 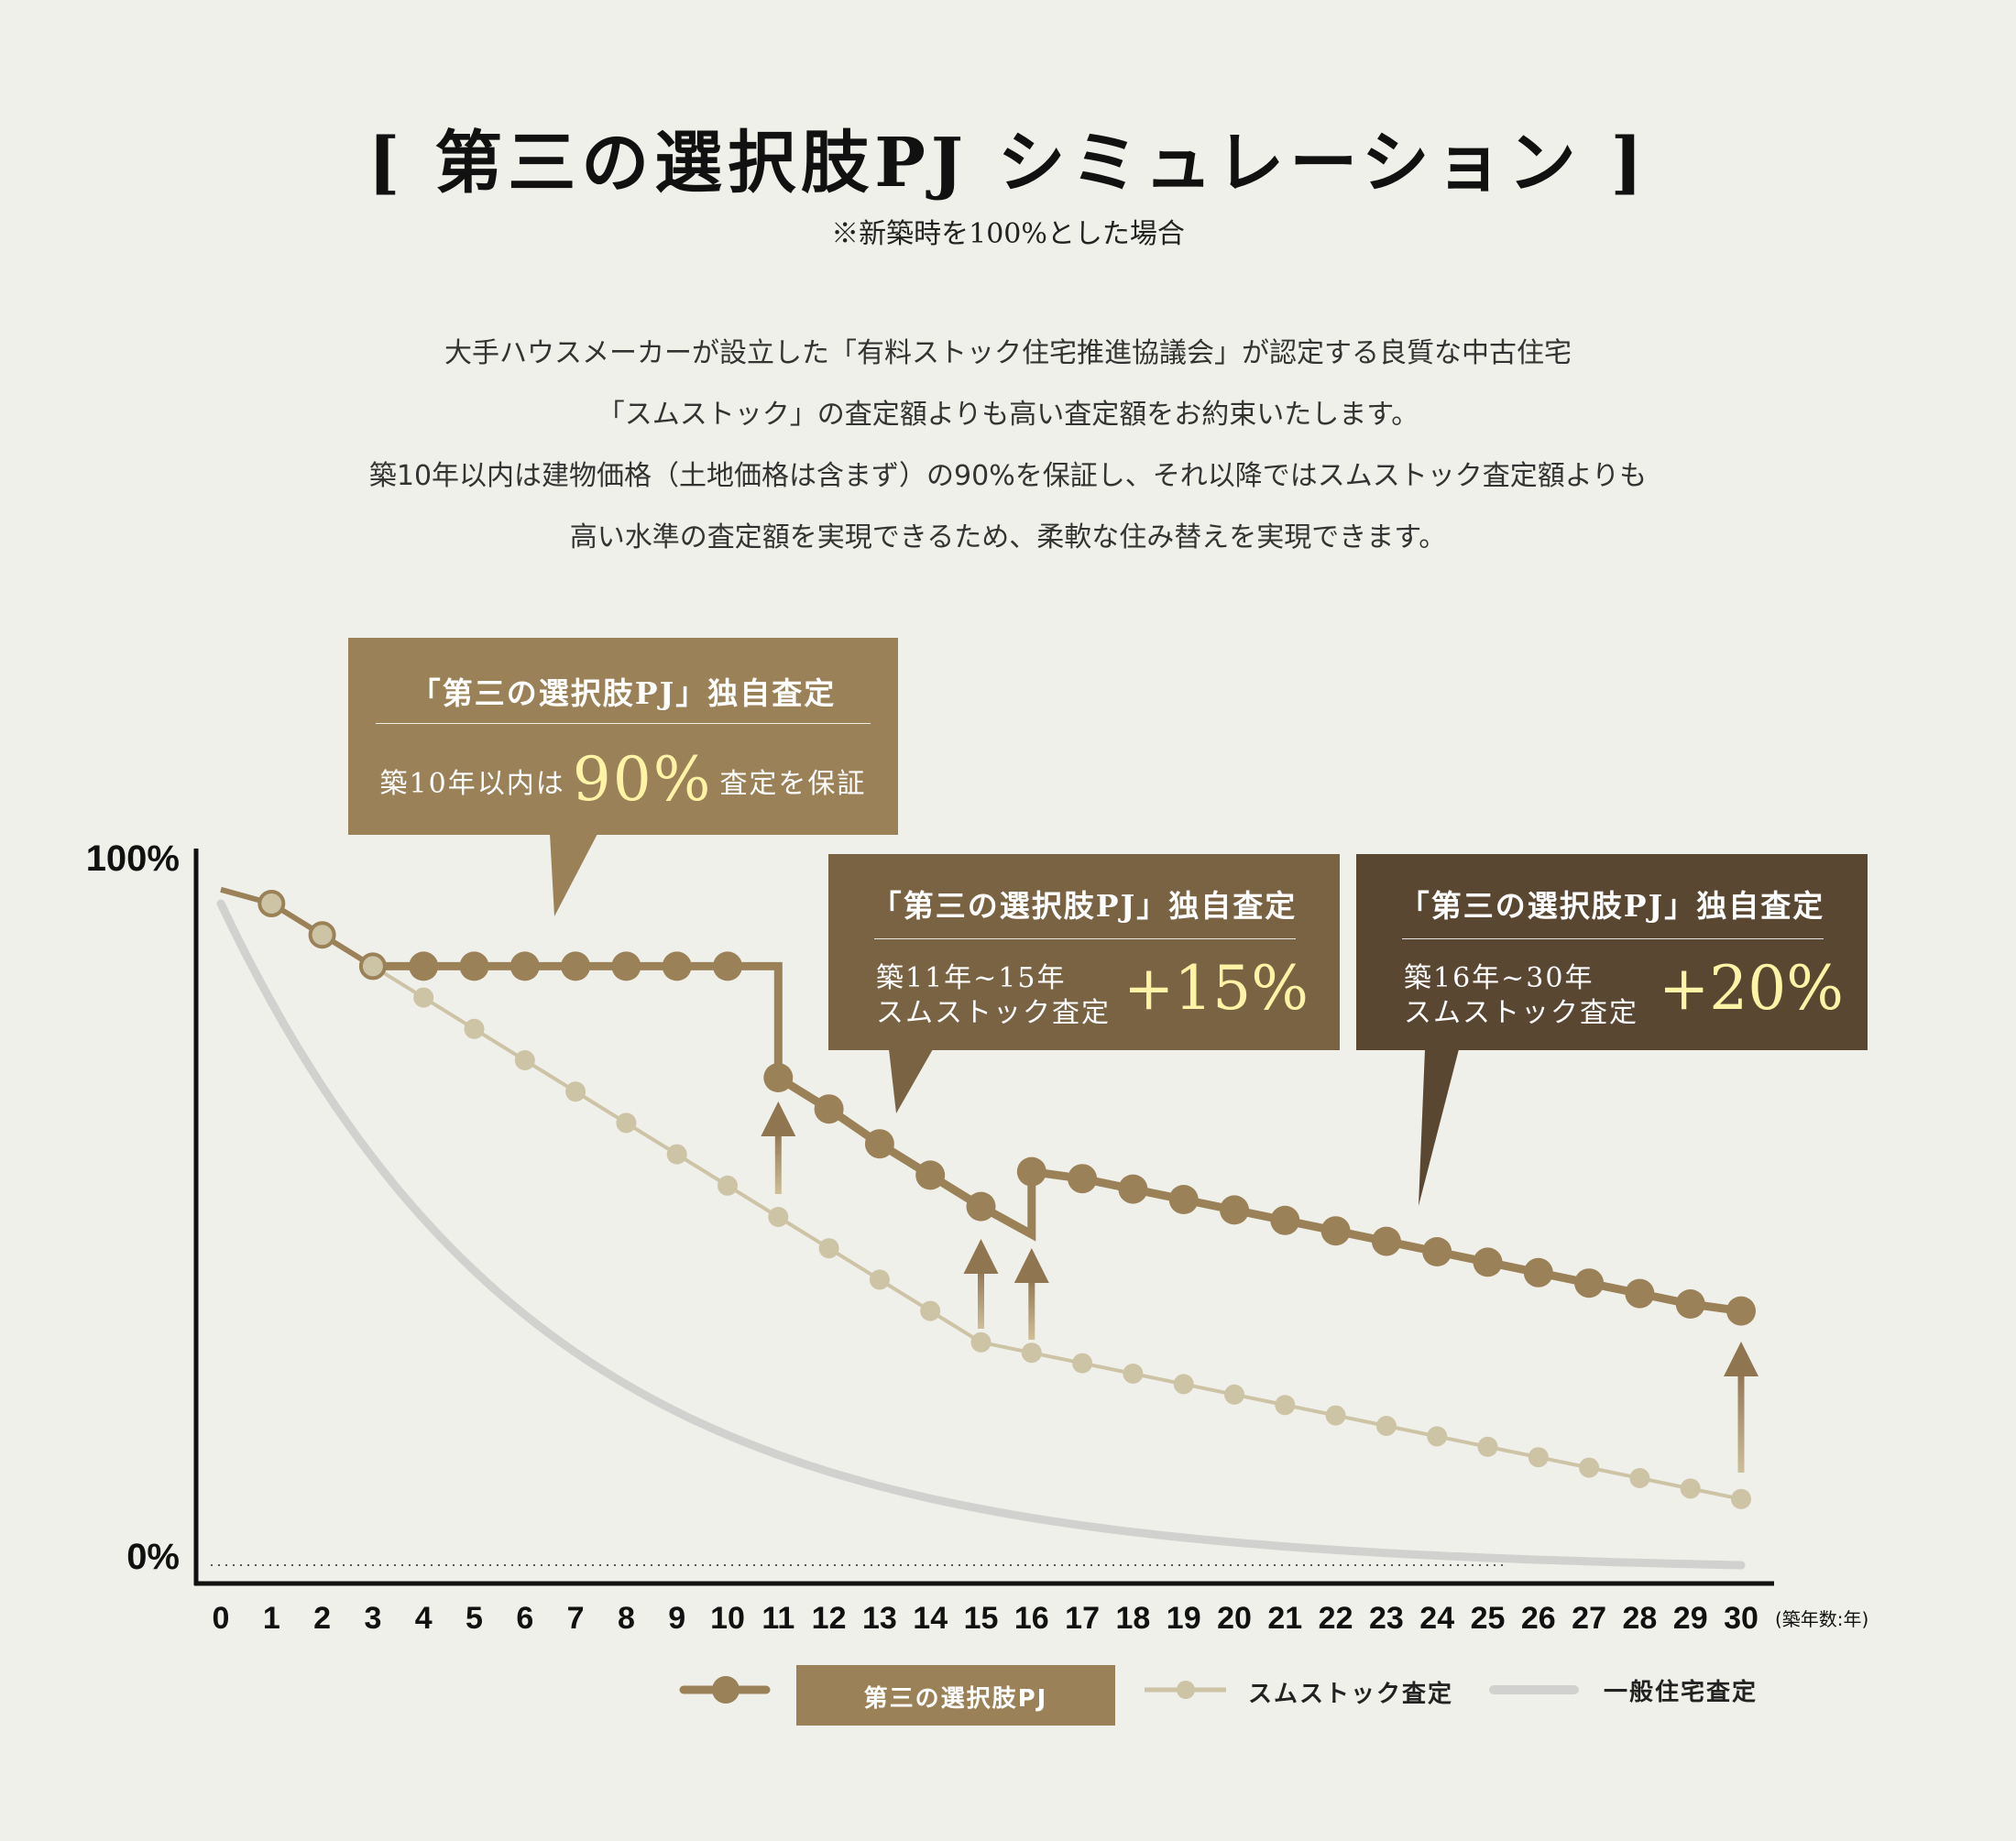 I want to click on x-tick-label: 6, so click(x=524, y=1618).